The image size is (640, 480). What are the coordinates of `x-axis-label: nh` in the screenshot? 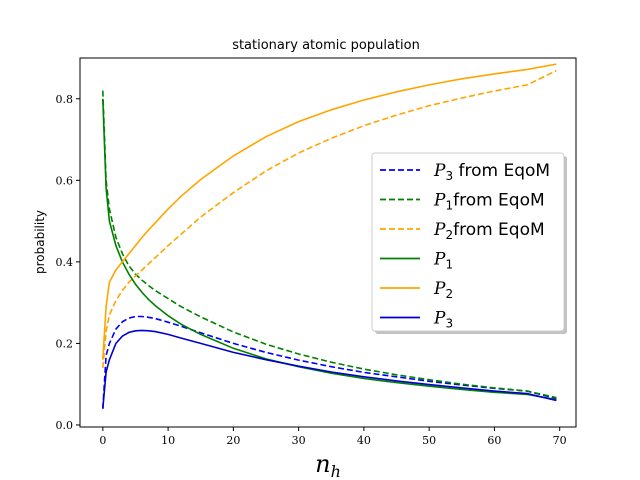 It's located at (328, 465).